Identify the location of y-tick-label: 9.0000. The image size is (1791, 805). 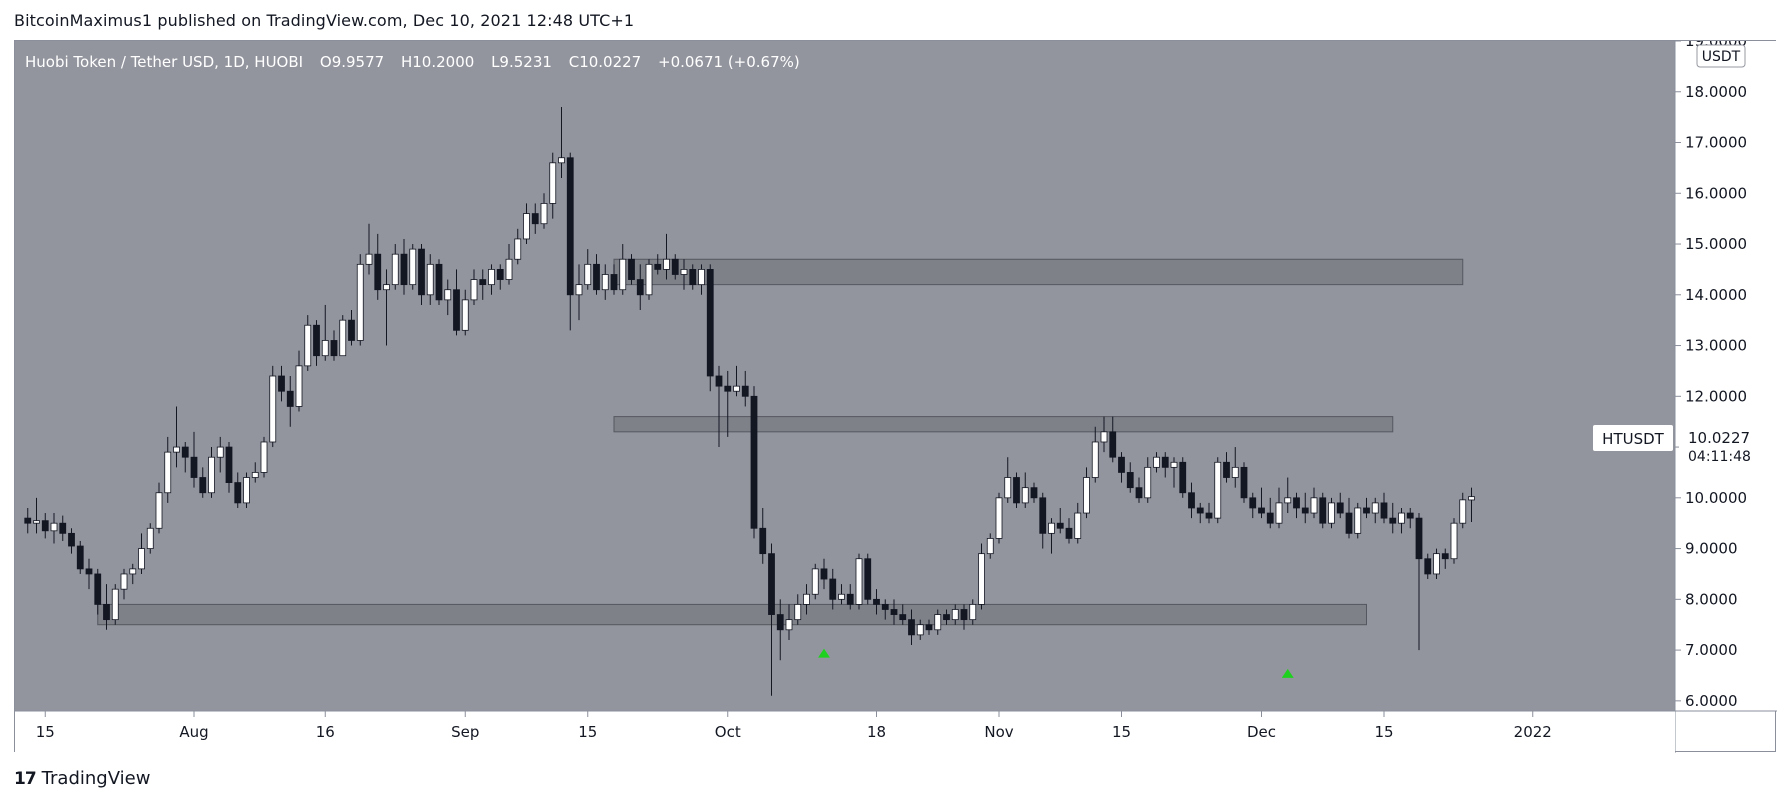
(1711, 549).